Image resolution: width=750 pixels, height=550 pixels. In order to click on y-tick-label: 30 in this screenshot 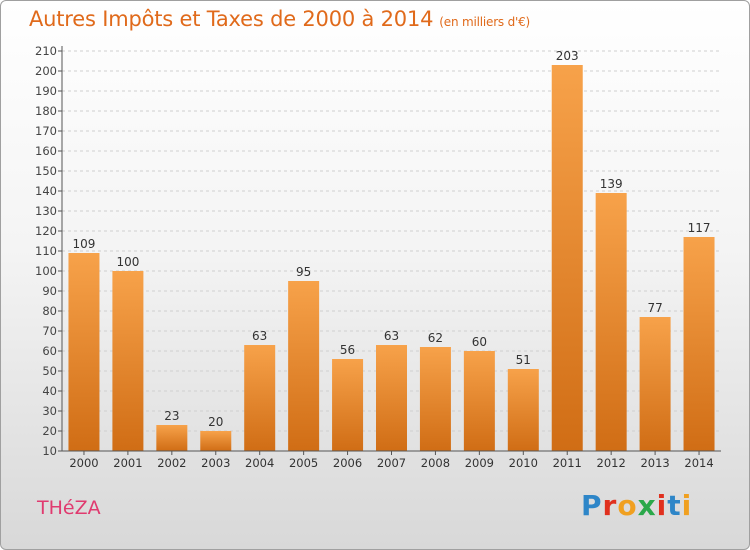, I will do `click(49, 411)`.